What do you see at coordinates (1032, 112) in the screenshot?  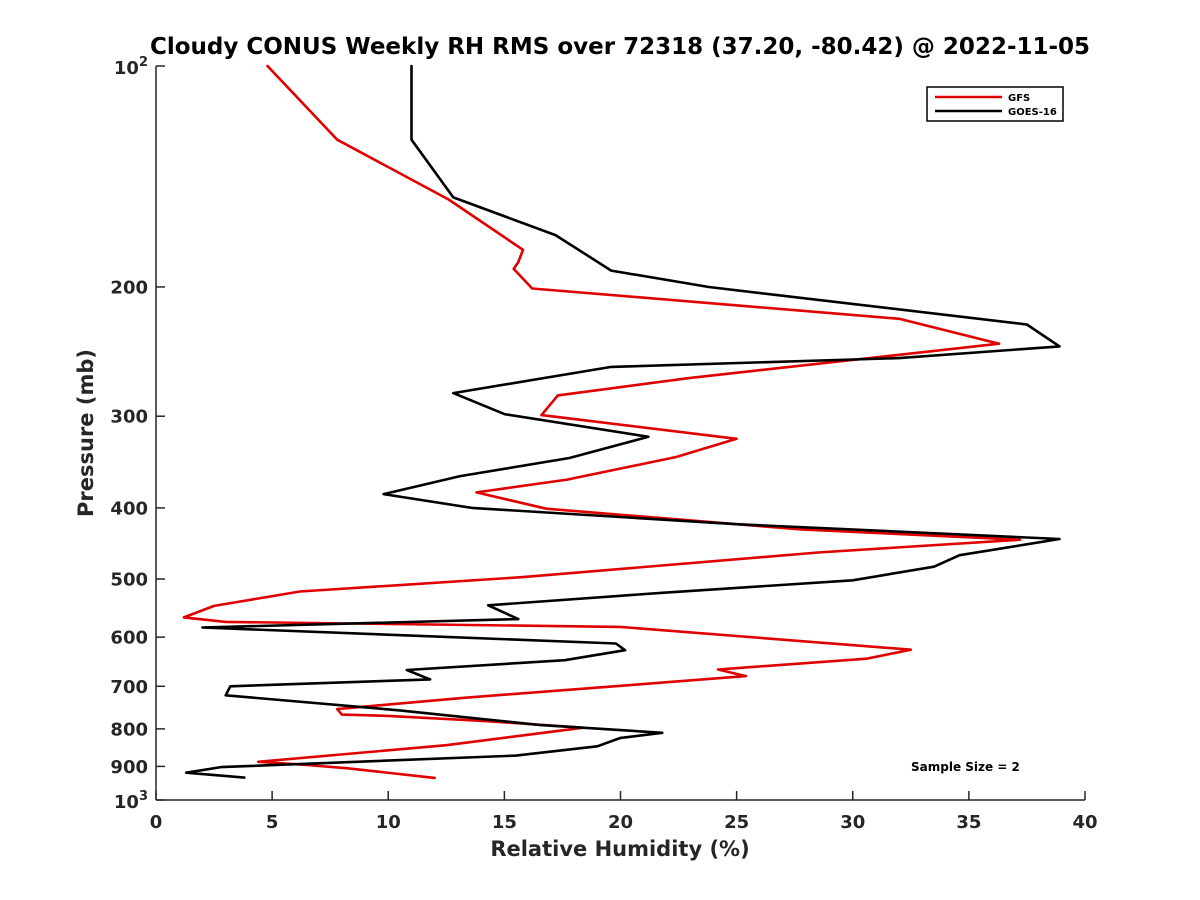 I see `legend-label-goes-16: GOES-16` at bounding box center [1032, 112].